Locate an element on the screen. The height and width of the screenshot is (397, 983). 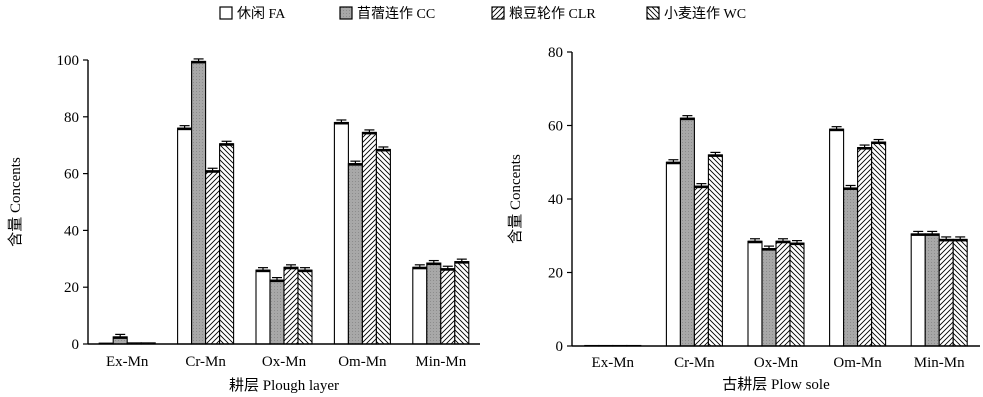
x-tick-label: Om-Mn is located at coordinates (362, 362).